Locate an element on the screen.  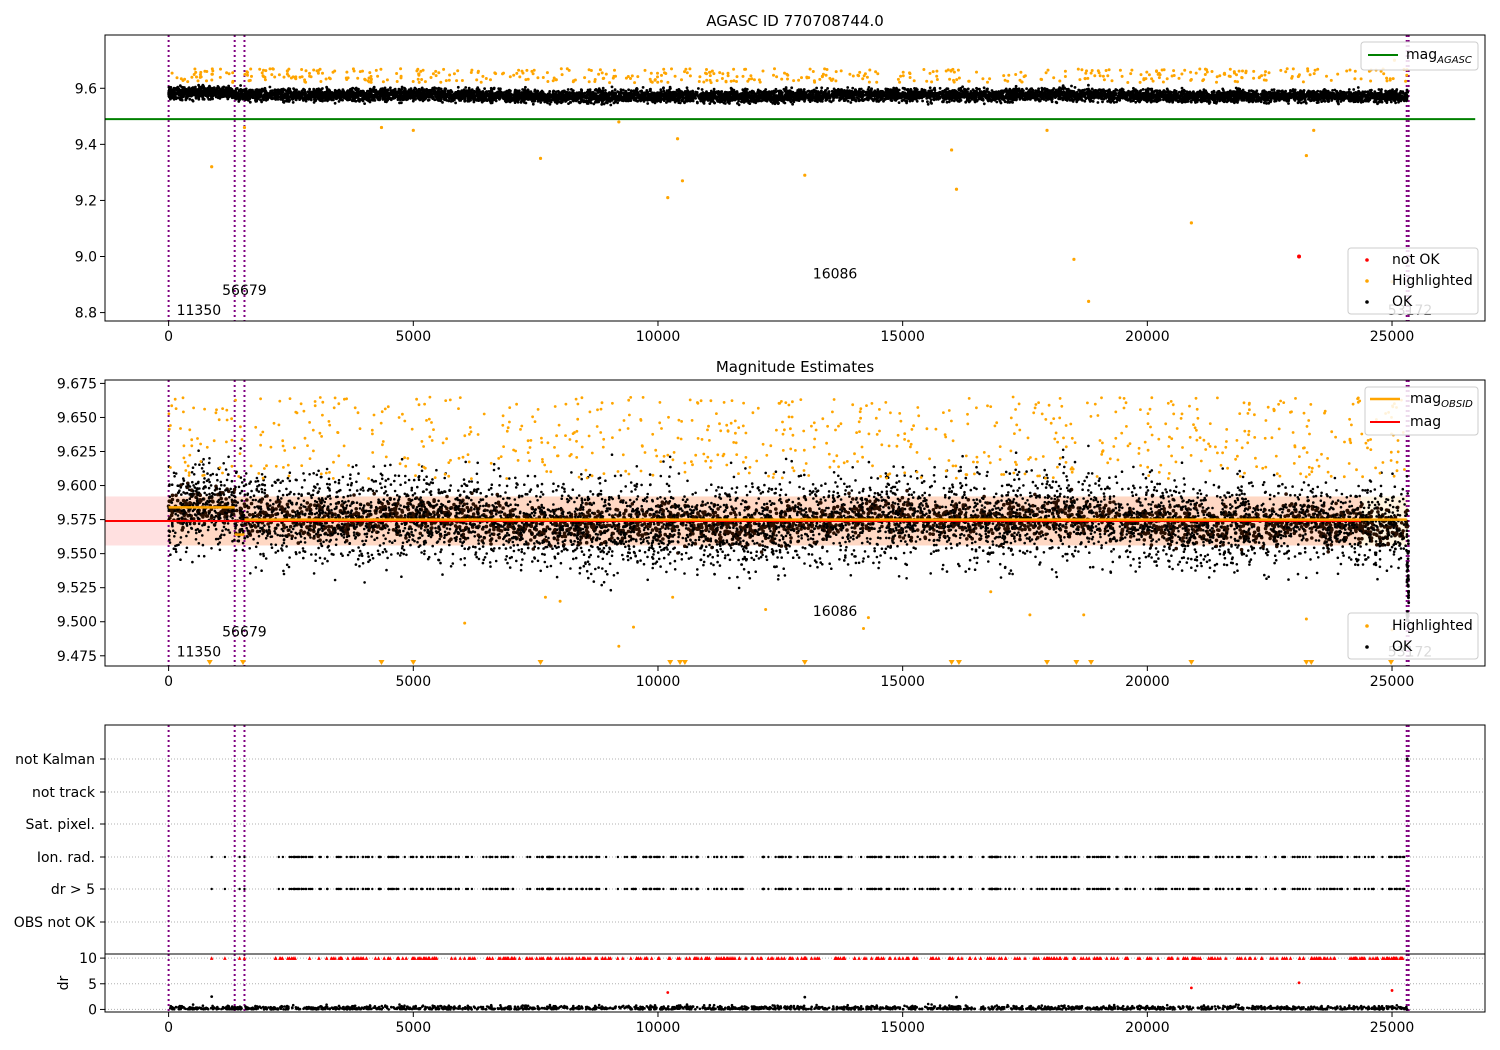
panel1-title: AGASC ID 770708744.0 is located at coordinates (795, 21).